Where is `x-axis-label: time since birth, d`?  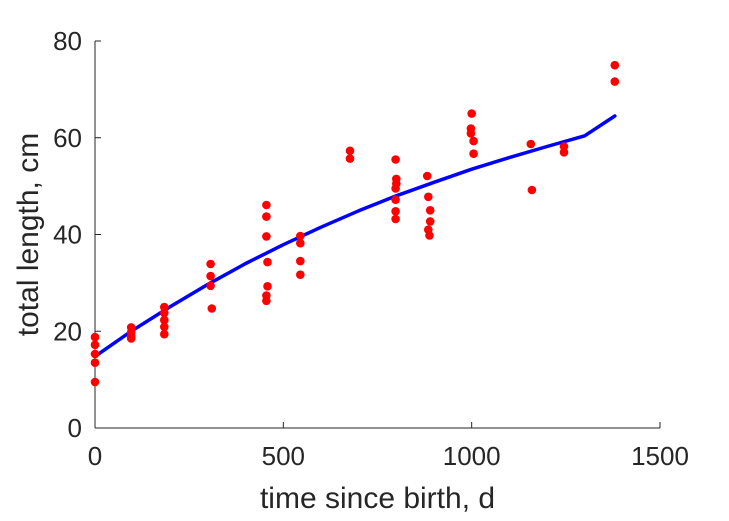
x-axis-label: time since birth, d is located at coordinates (377, 498).